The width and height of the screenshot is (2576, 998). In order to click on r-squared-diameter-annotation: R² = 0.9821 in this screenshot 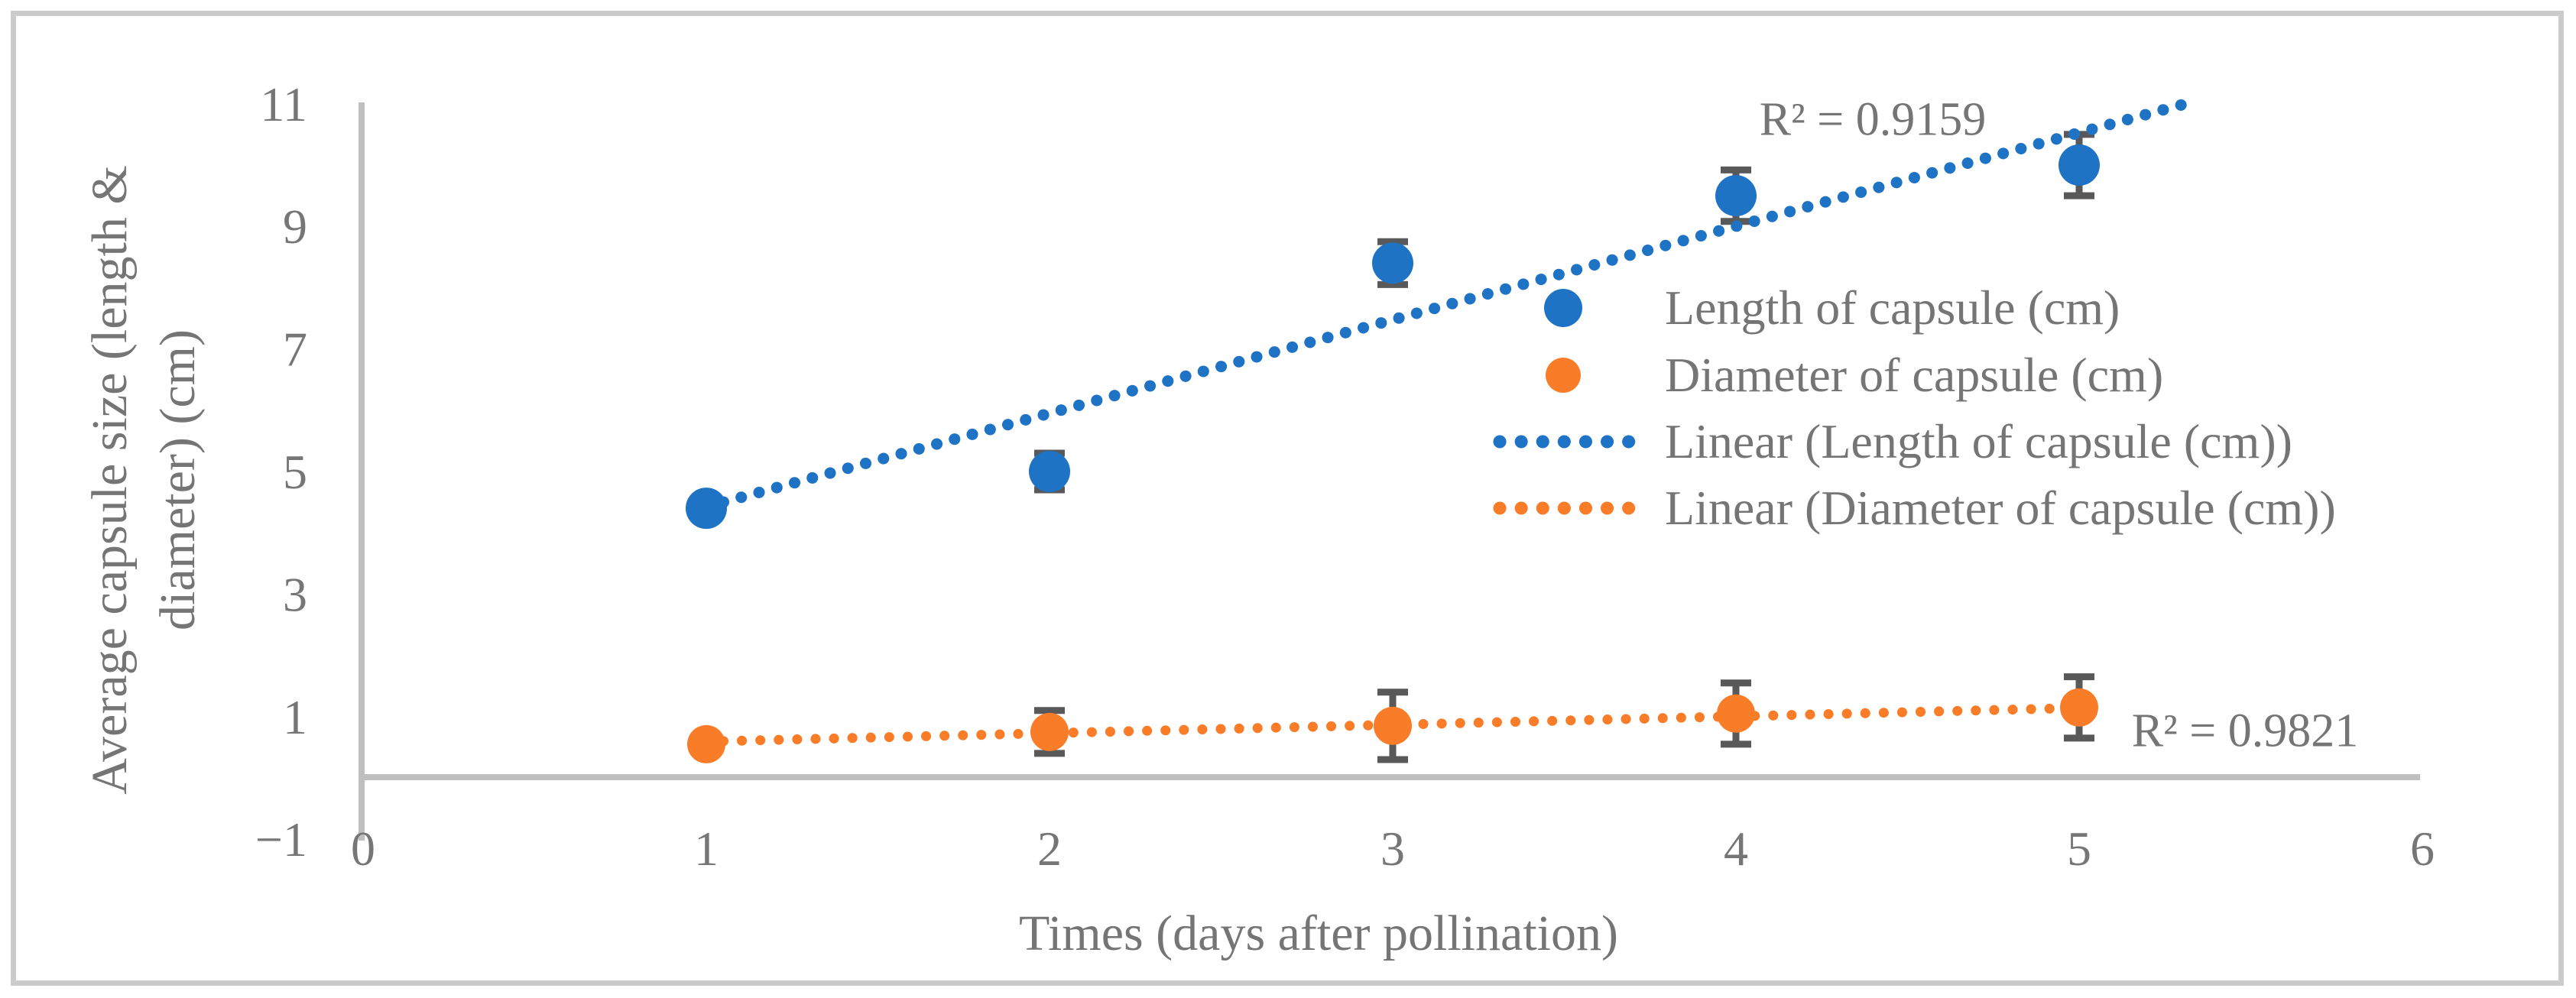, I will do `click(2245, 731)`.